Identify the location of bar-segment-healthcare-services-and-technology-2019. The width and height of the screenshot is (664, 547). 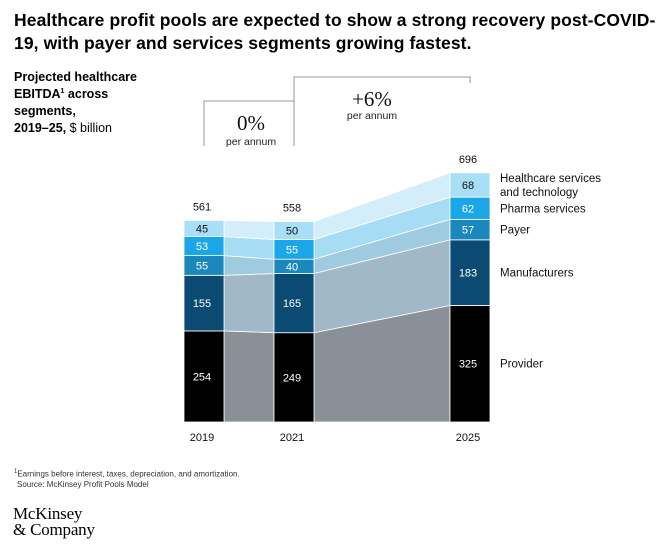
(204, 229).